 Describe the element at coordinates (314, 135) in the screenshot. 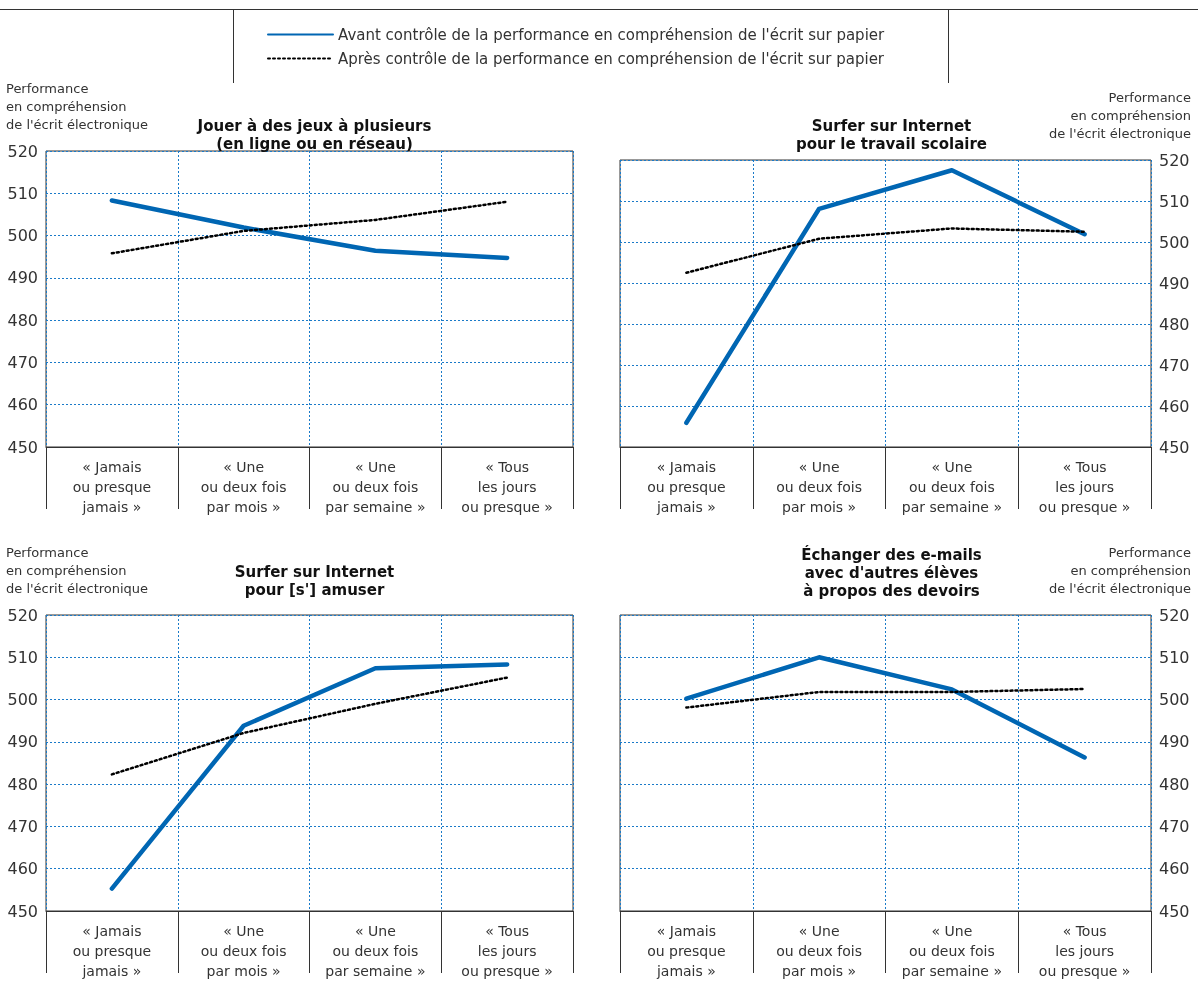

I see `chart-title: Jouer à des jeux à plusieurs (en ligne ou en réseau)` at that location.